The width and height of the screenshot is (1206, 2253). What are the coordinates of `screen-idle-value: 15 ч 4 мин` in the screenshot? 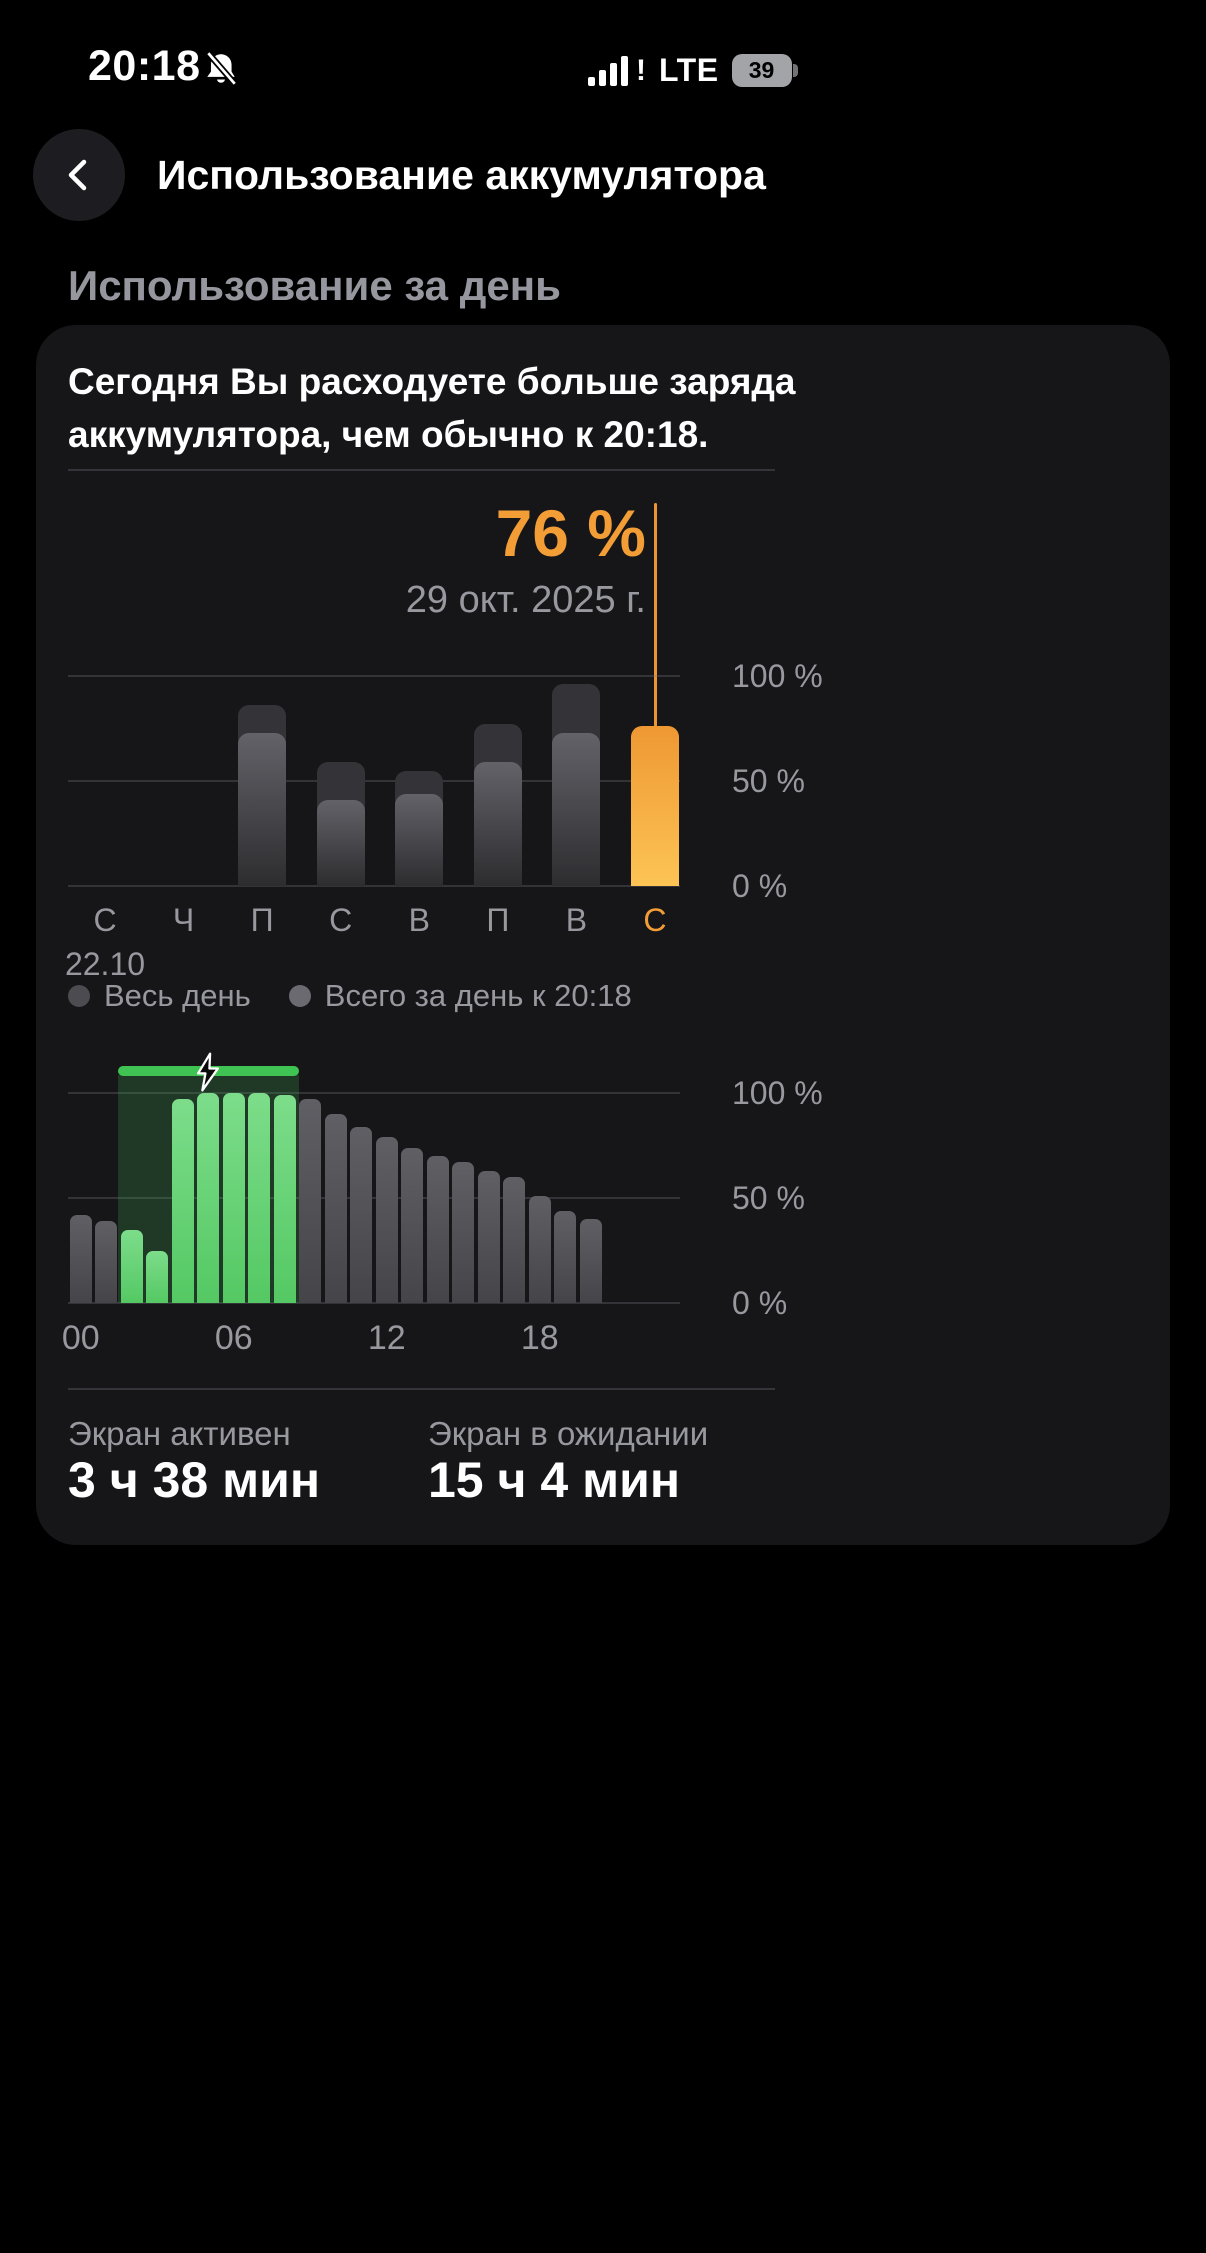 It's located at (554, 1480).